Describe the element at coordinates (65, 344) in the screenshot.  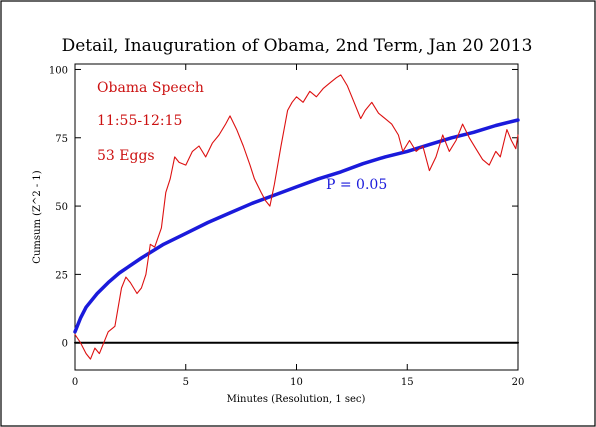
I see `y-tick-label: 0` at that location.